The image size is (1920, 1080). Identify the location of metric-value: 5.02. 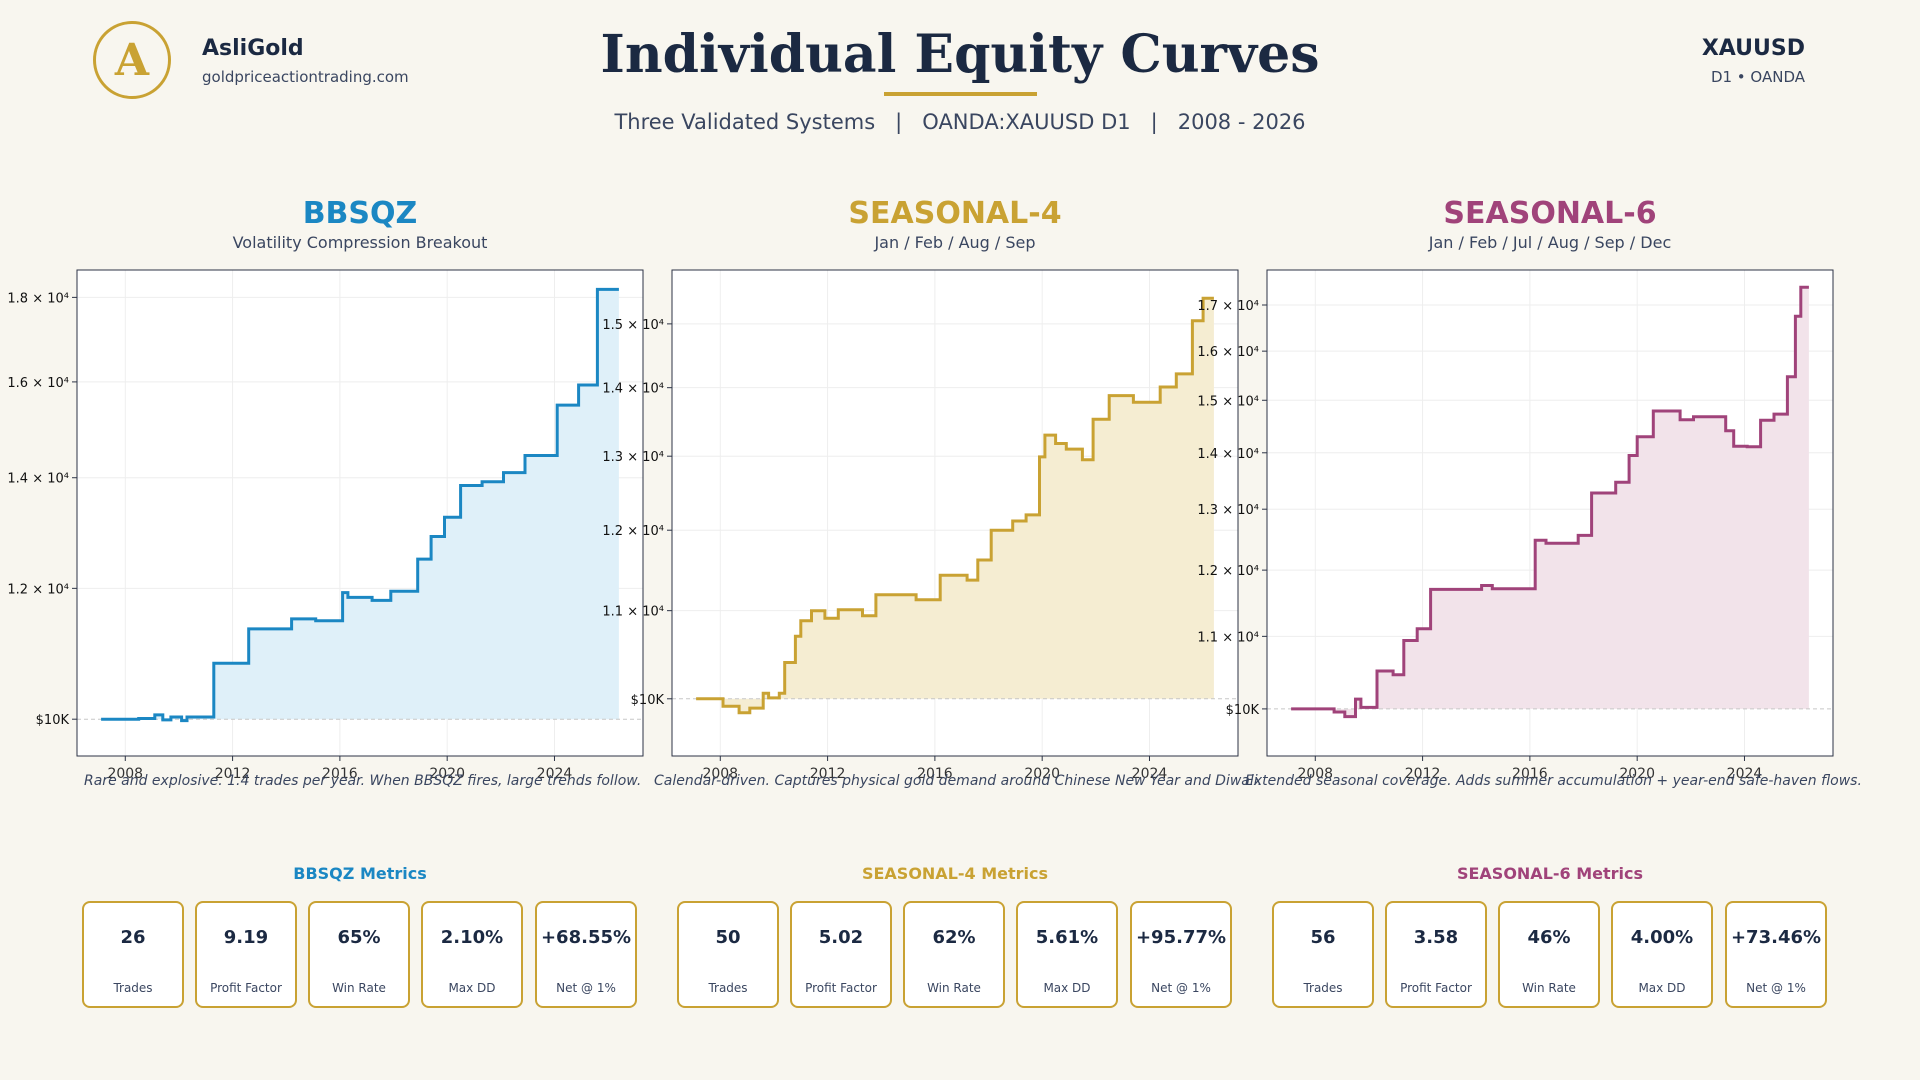
(841, 937).